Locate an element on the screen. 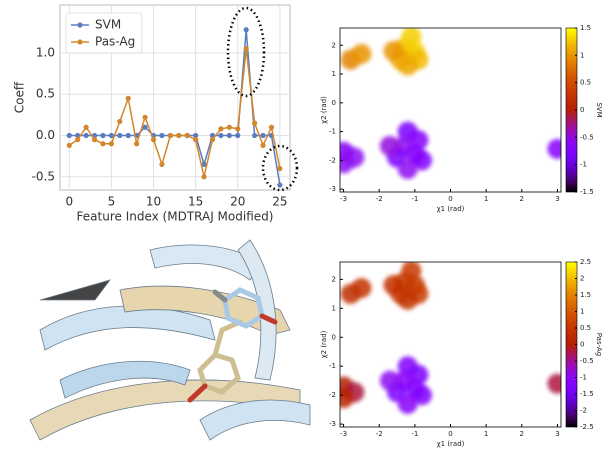 The image size is (606, 449). y-tick-label: 1.0 is located at coordinates (45, 52).